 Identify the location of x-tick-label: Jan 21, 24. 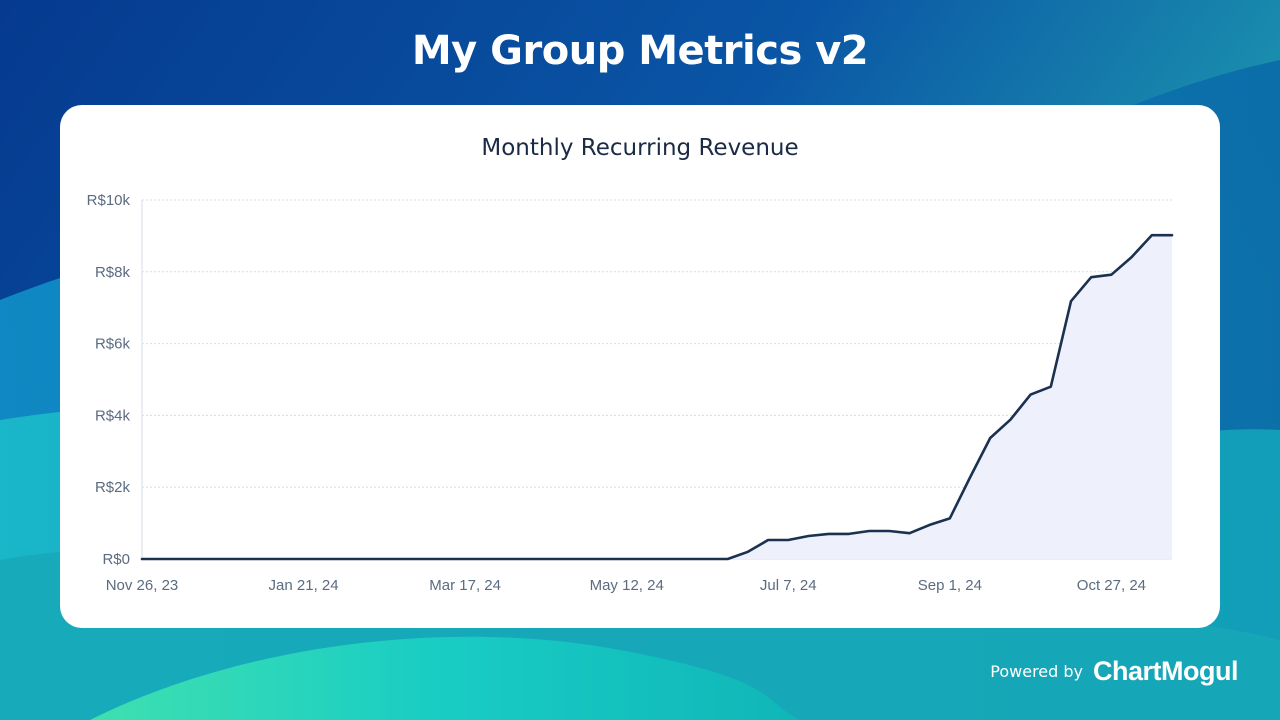
(304, 585).